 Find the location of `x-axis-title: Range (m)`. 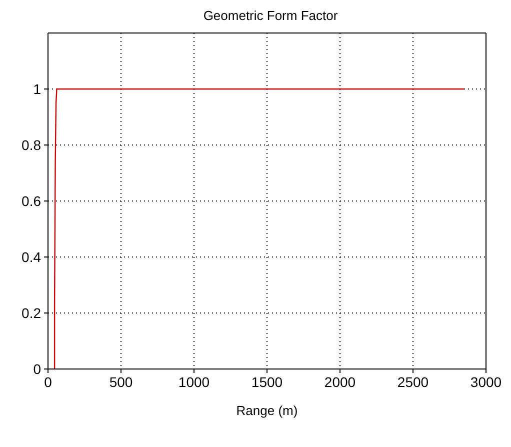

x-axis-title: Range (m) is located at coordinates (267, 410).